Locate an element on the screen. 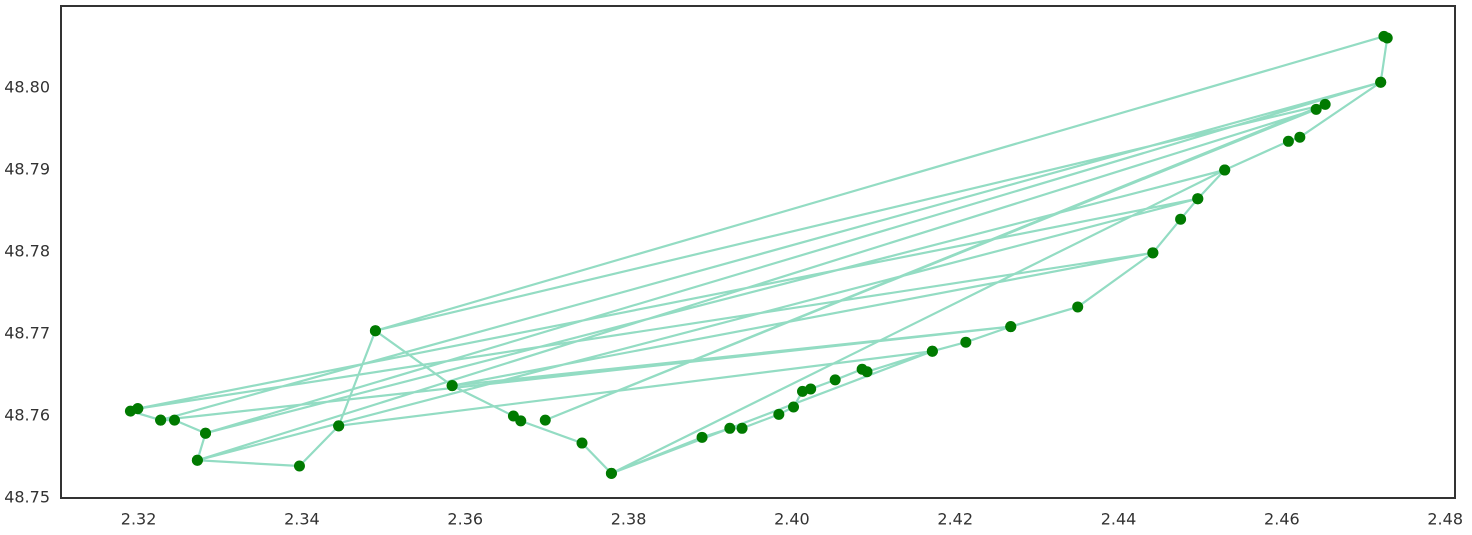 Image resolution: width=1472 pixels, height=535 pixels. x-tick-label: 2.48 is located at coordinates (1445, 519).